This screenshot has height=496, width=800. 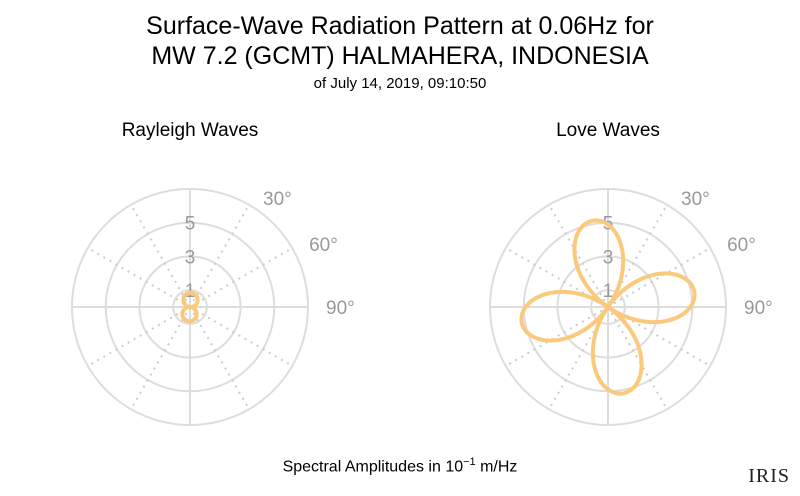 What do you see at coordinates (190, 130) in the screenshot?
I see `rayleigh-panel-title: Rayleigh Waves` at bounding box center [190, 130].